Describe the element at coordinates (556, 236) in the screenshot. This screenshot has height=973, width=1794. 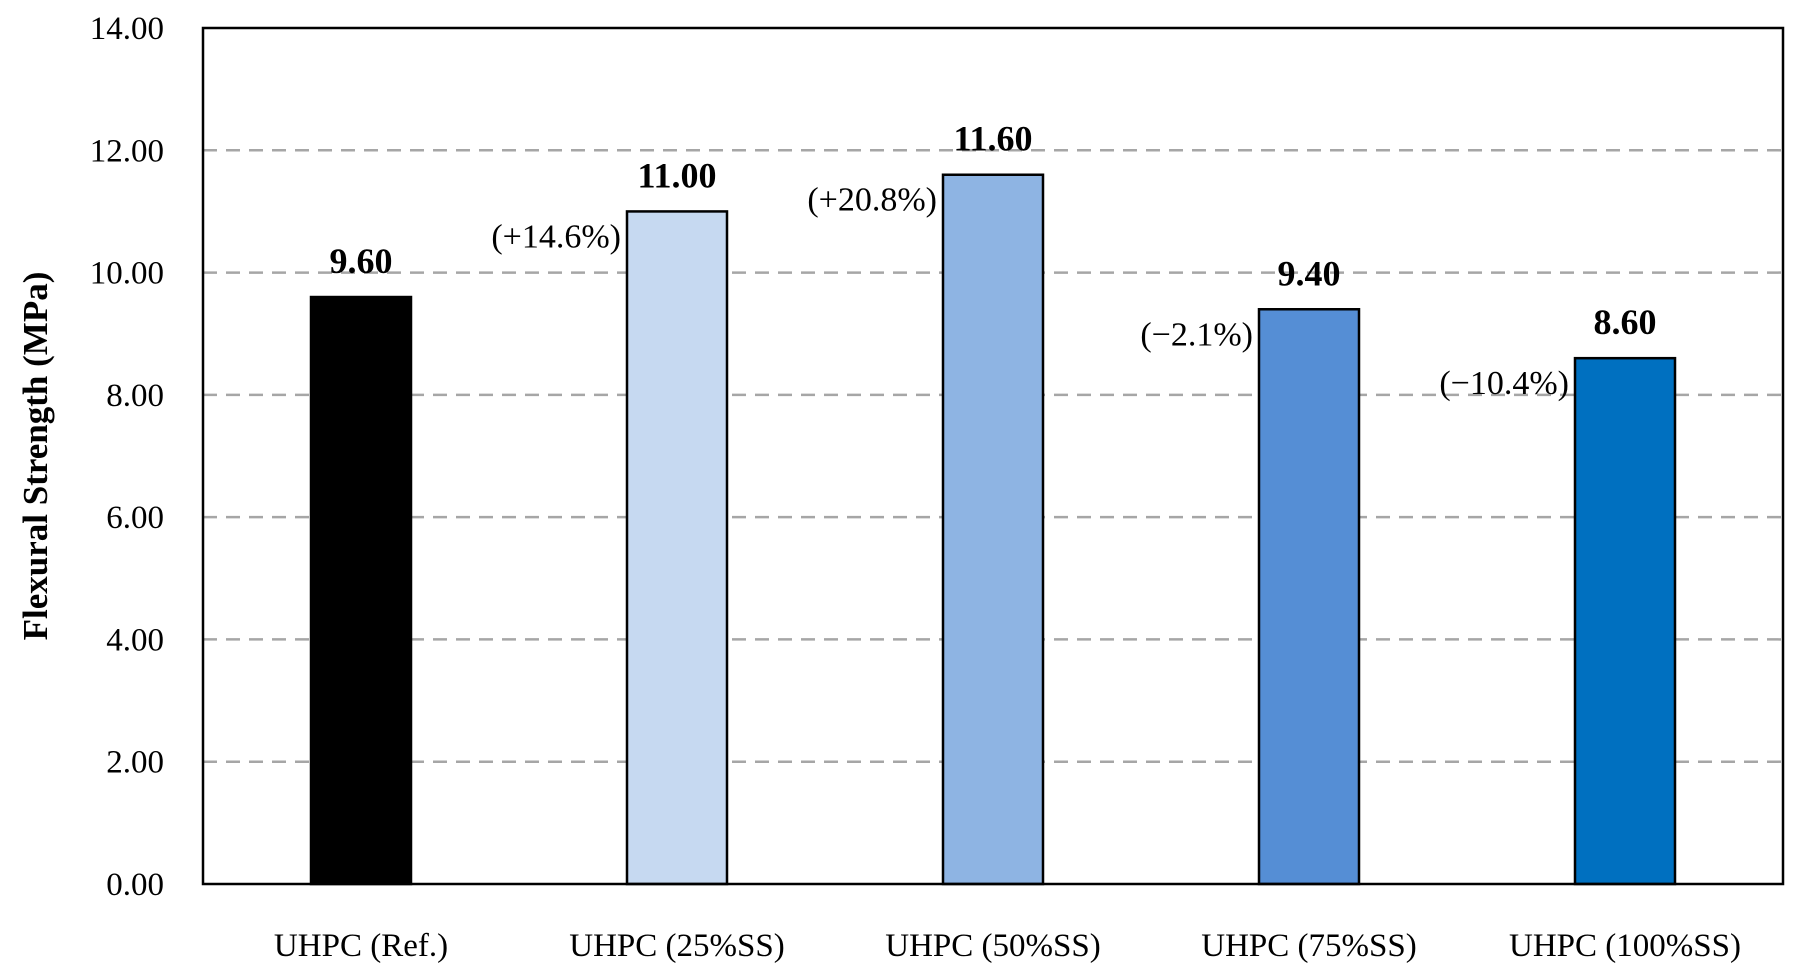
I see `percent-change-label: (+14.6%)` at that location.